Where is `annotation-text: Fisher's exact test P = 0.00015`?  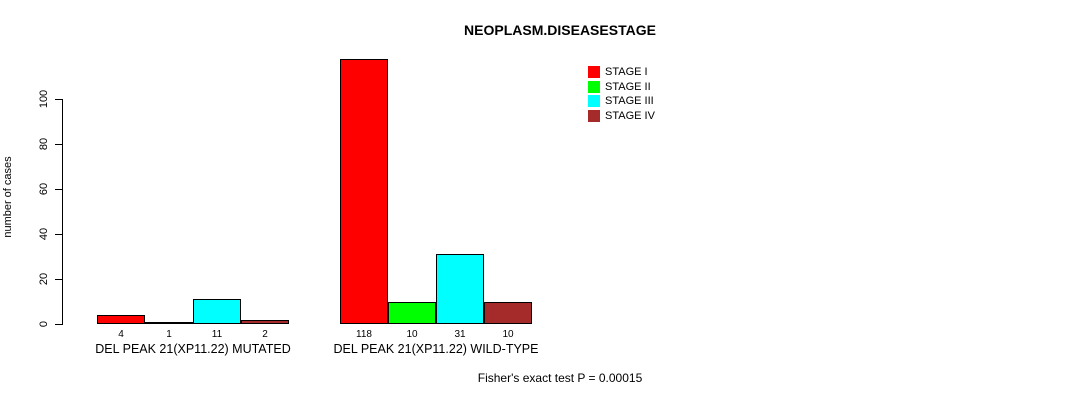 annotation-text: Fisher's exact test P = 0.00015 is located at coordinates (560, 378).